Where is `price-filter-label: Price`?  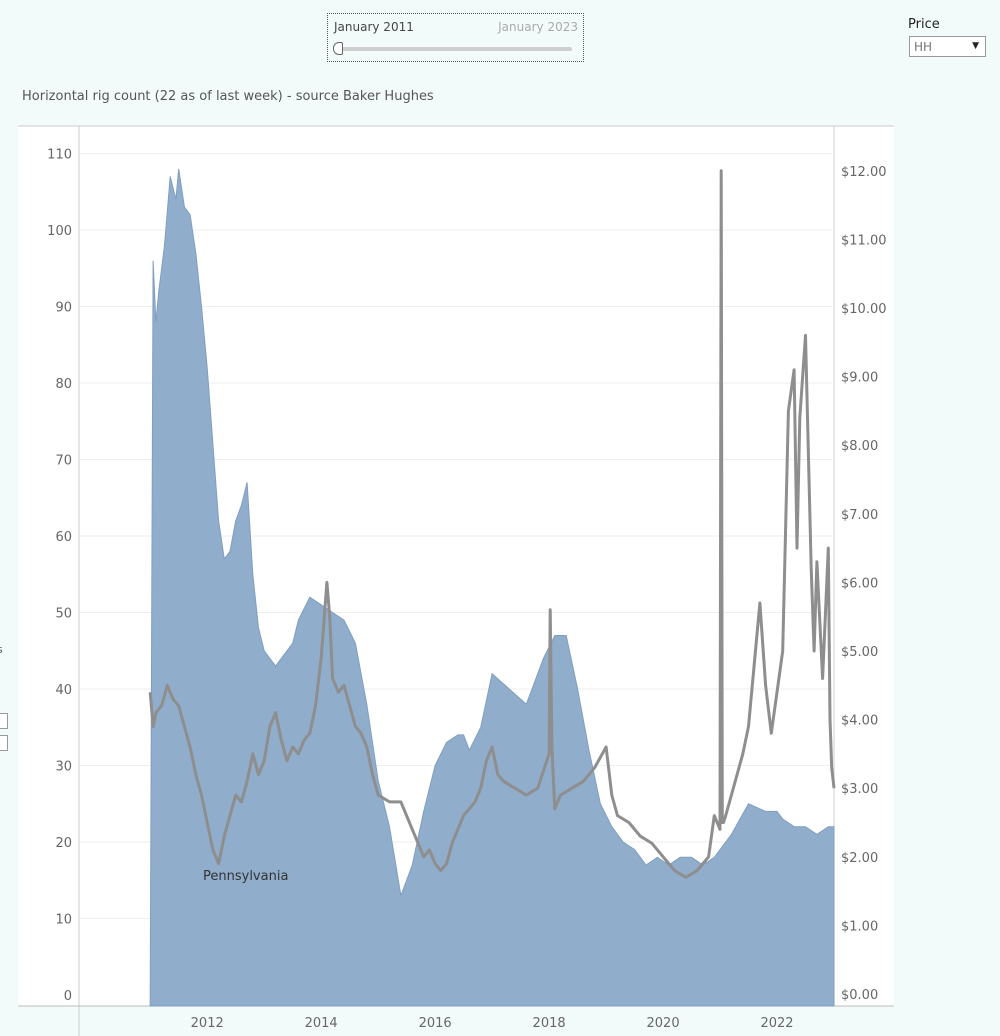 price-filter-label: Price is located at coordinates (924, 24).